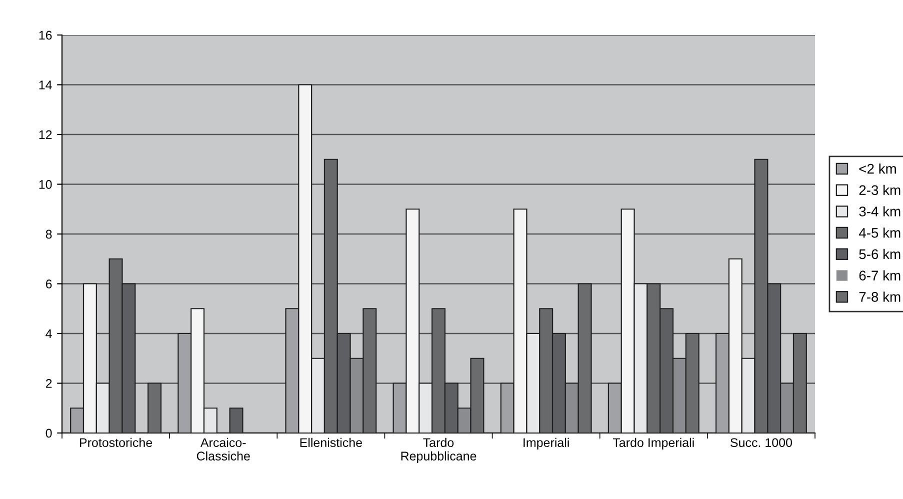 The height and width of the screenshot is (499, 903). Describe the element at coordinates (45, 184) in the screenshot. I see `y-tick-label: 10` at that location.